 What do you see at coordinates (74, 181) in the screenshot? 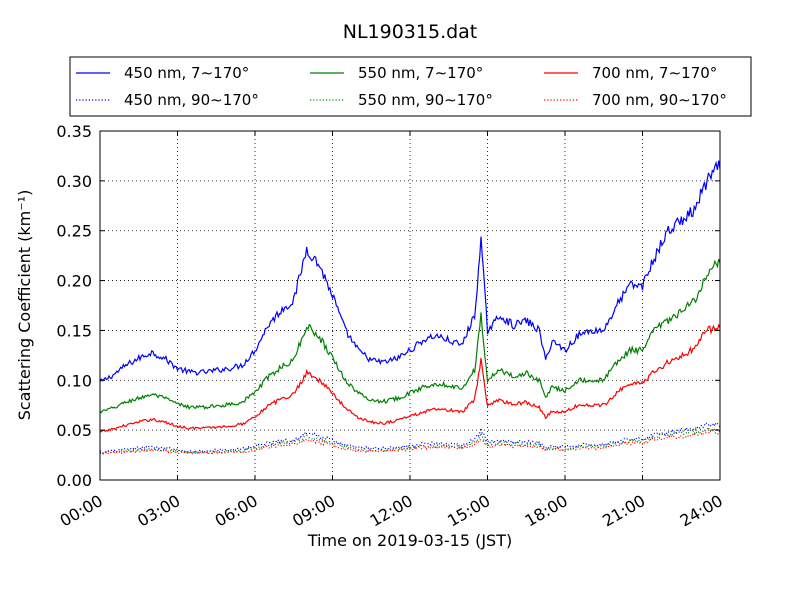
I see `y-tick-label: 0.30` at bounding box center [74, 181].